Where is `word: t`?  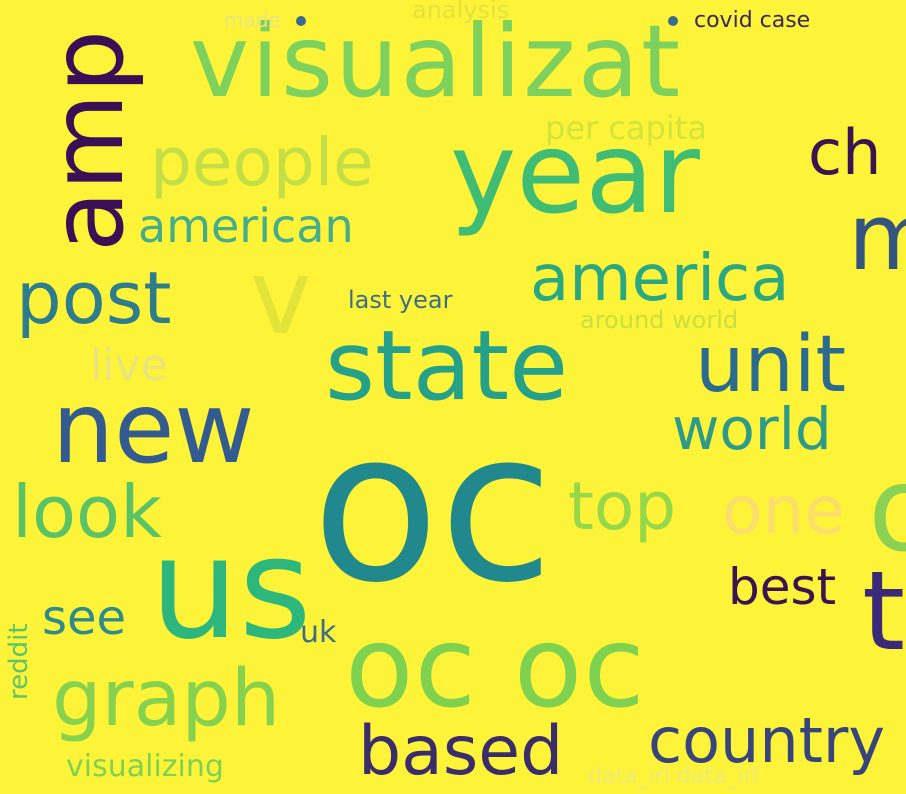 word: t is located at coordinates (884, 611).